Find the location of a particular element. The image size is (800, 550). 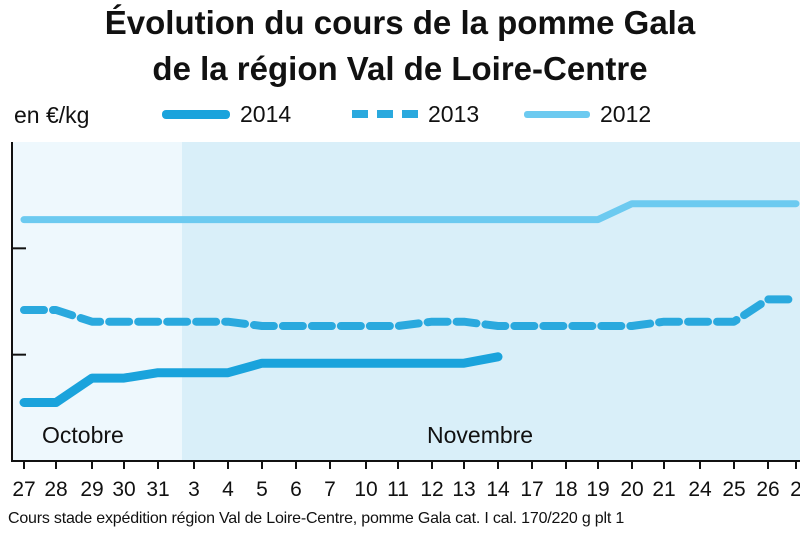

x-ticks is located at coordinates (410, 465).